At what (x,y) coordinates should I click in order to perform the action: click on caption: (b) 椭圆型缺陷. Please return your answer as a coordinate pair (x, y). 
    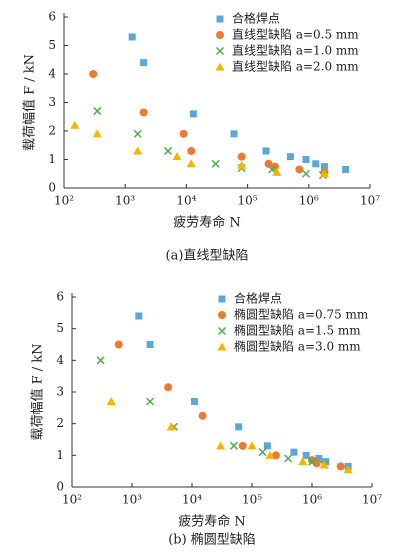
    Looking at the image, I should click on (212, 540).